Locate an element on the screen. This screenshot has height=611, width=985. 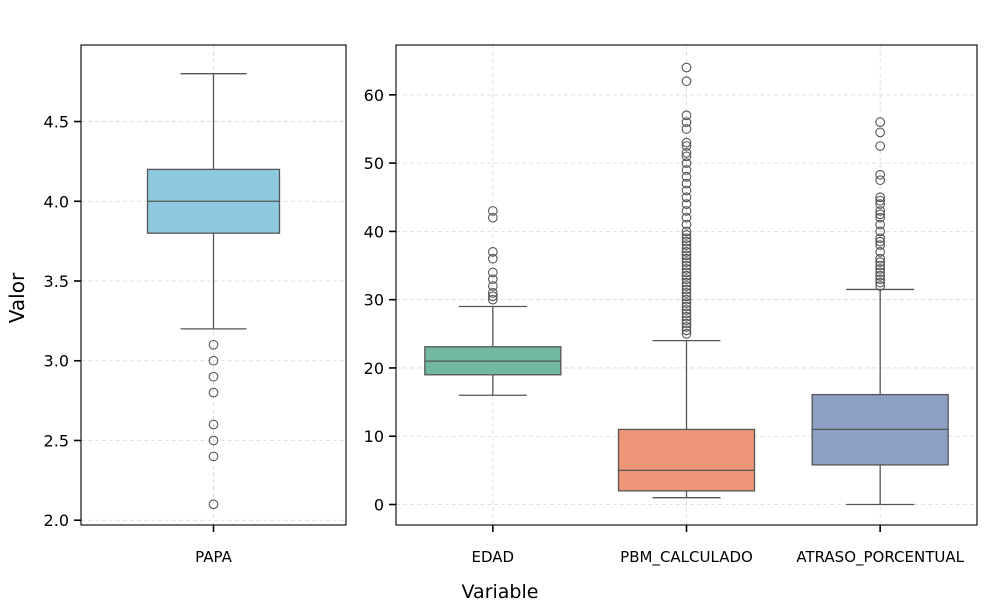
x-tick-label-papa: PAPA is located at coordinates (213, 557).